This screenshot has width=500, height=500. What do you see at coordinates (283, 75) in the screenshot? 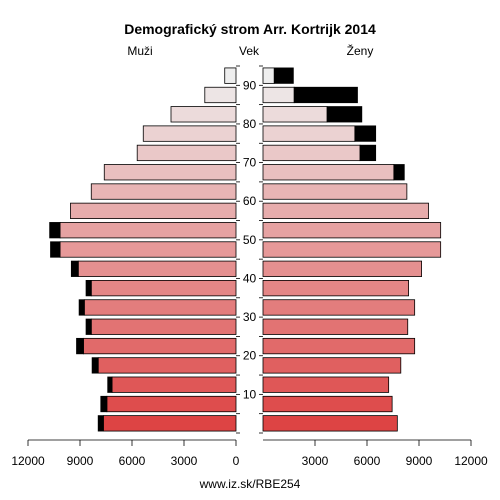
I see `female-excess-90+` at bounding box center [283, 75].